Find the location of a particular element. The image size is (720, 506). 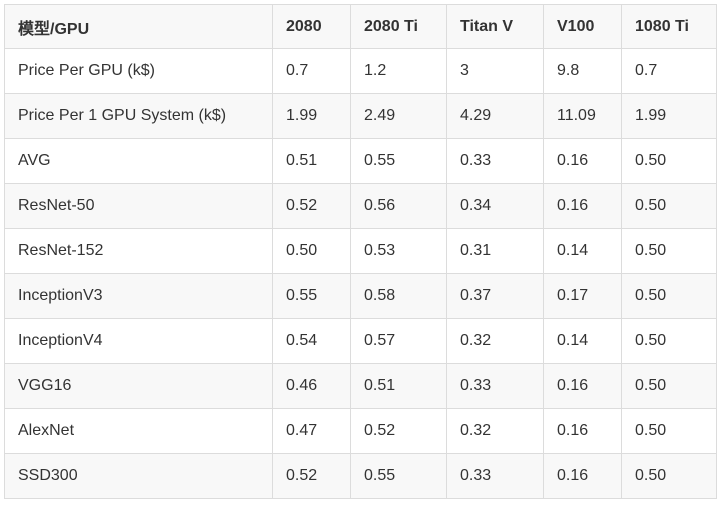

cell-2080: 1.99 is located at coordinates (311, 116).